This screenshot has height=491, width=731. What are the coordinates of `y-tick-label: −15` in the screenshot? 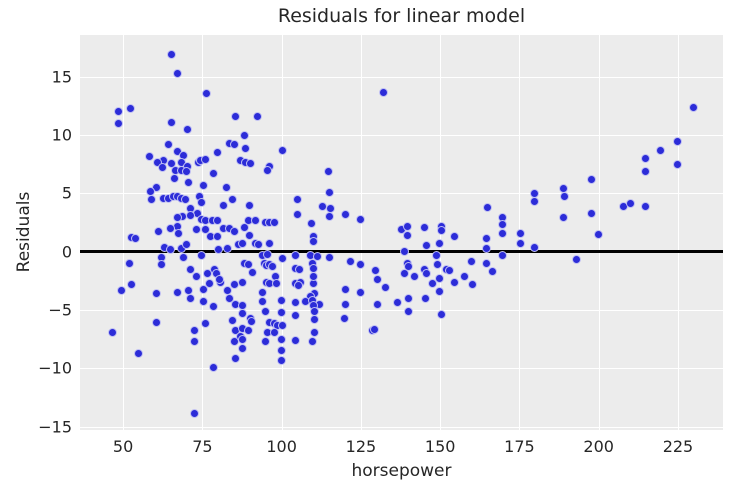 It's located at (55, 426).